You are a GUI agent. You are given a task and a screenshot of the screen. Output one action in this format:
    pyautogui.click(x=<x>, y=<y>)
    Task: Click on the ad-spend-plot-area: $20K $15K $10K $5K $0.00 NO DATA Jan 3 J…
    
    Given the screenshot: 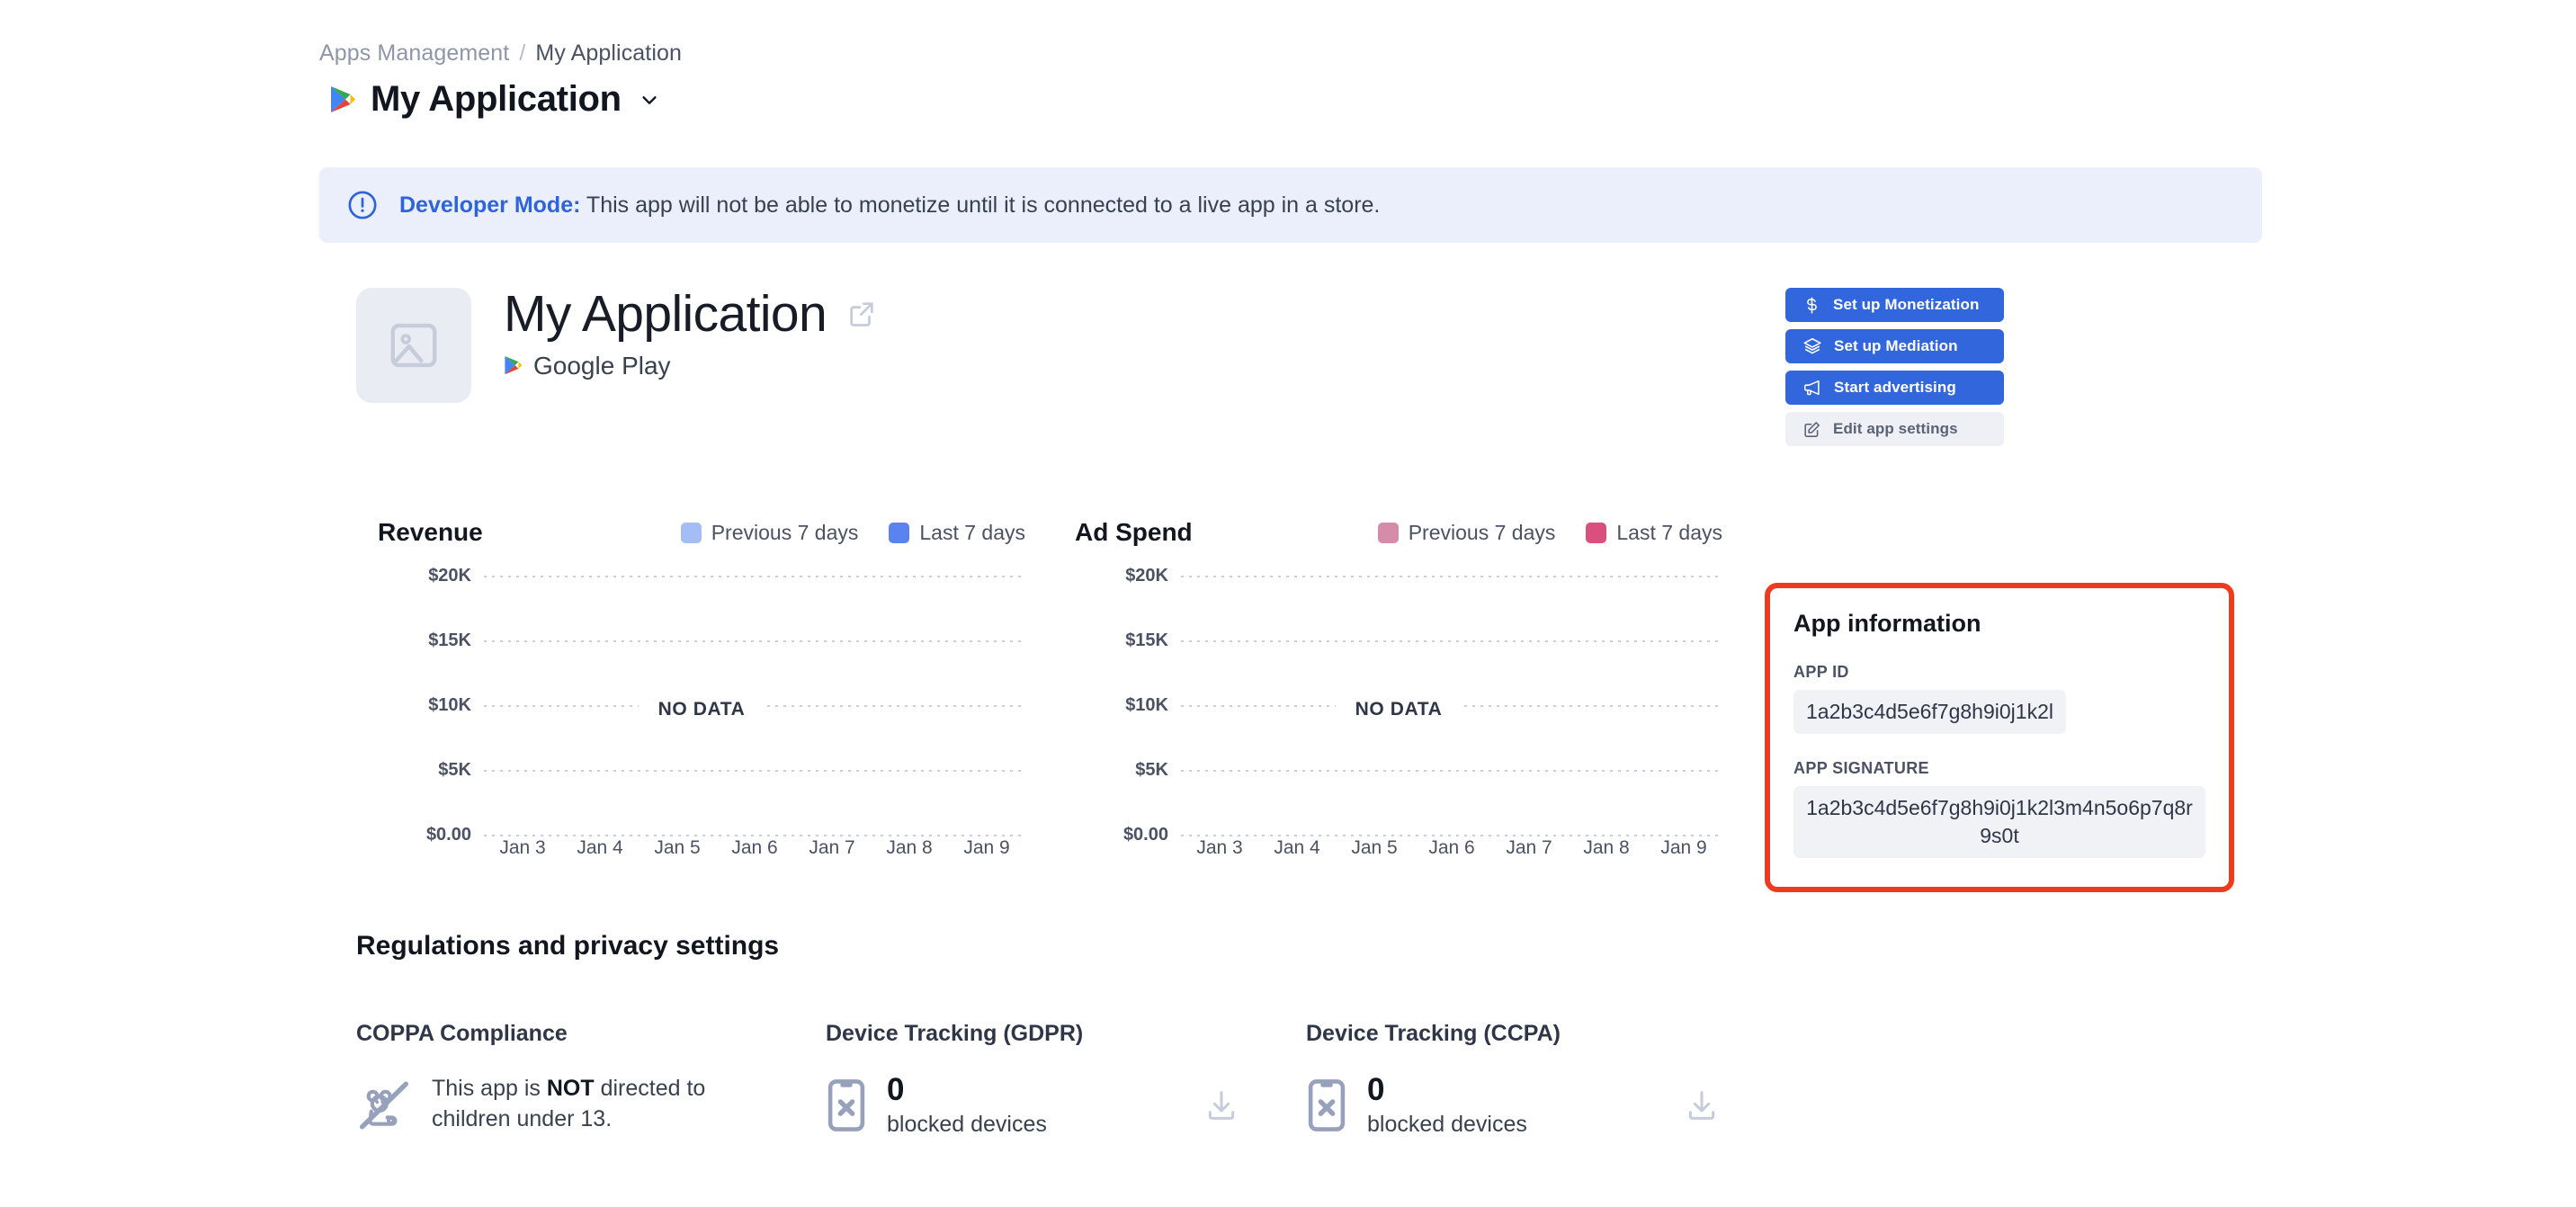 What is the action you would take?
    pyautogui.click(x=1398, y=712)
    